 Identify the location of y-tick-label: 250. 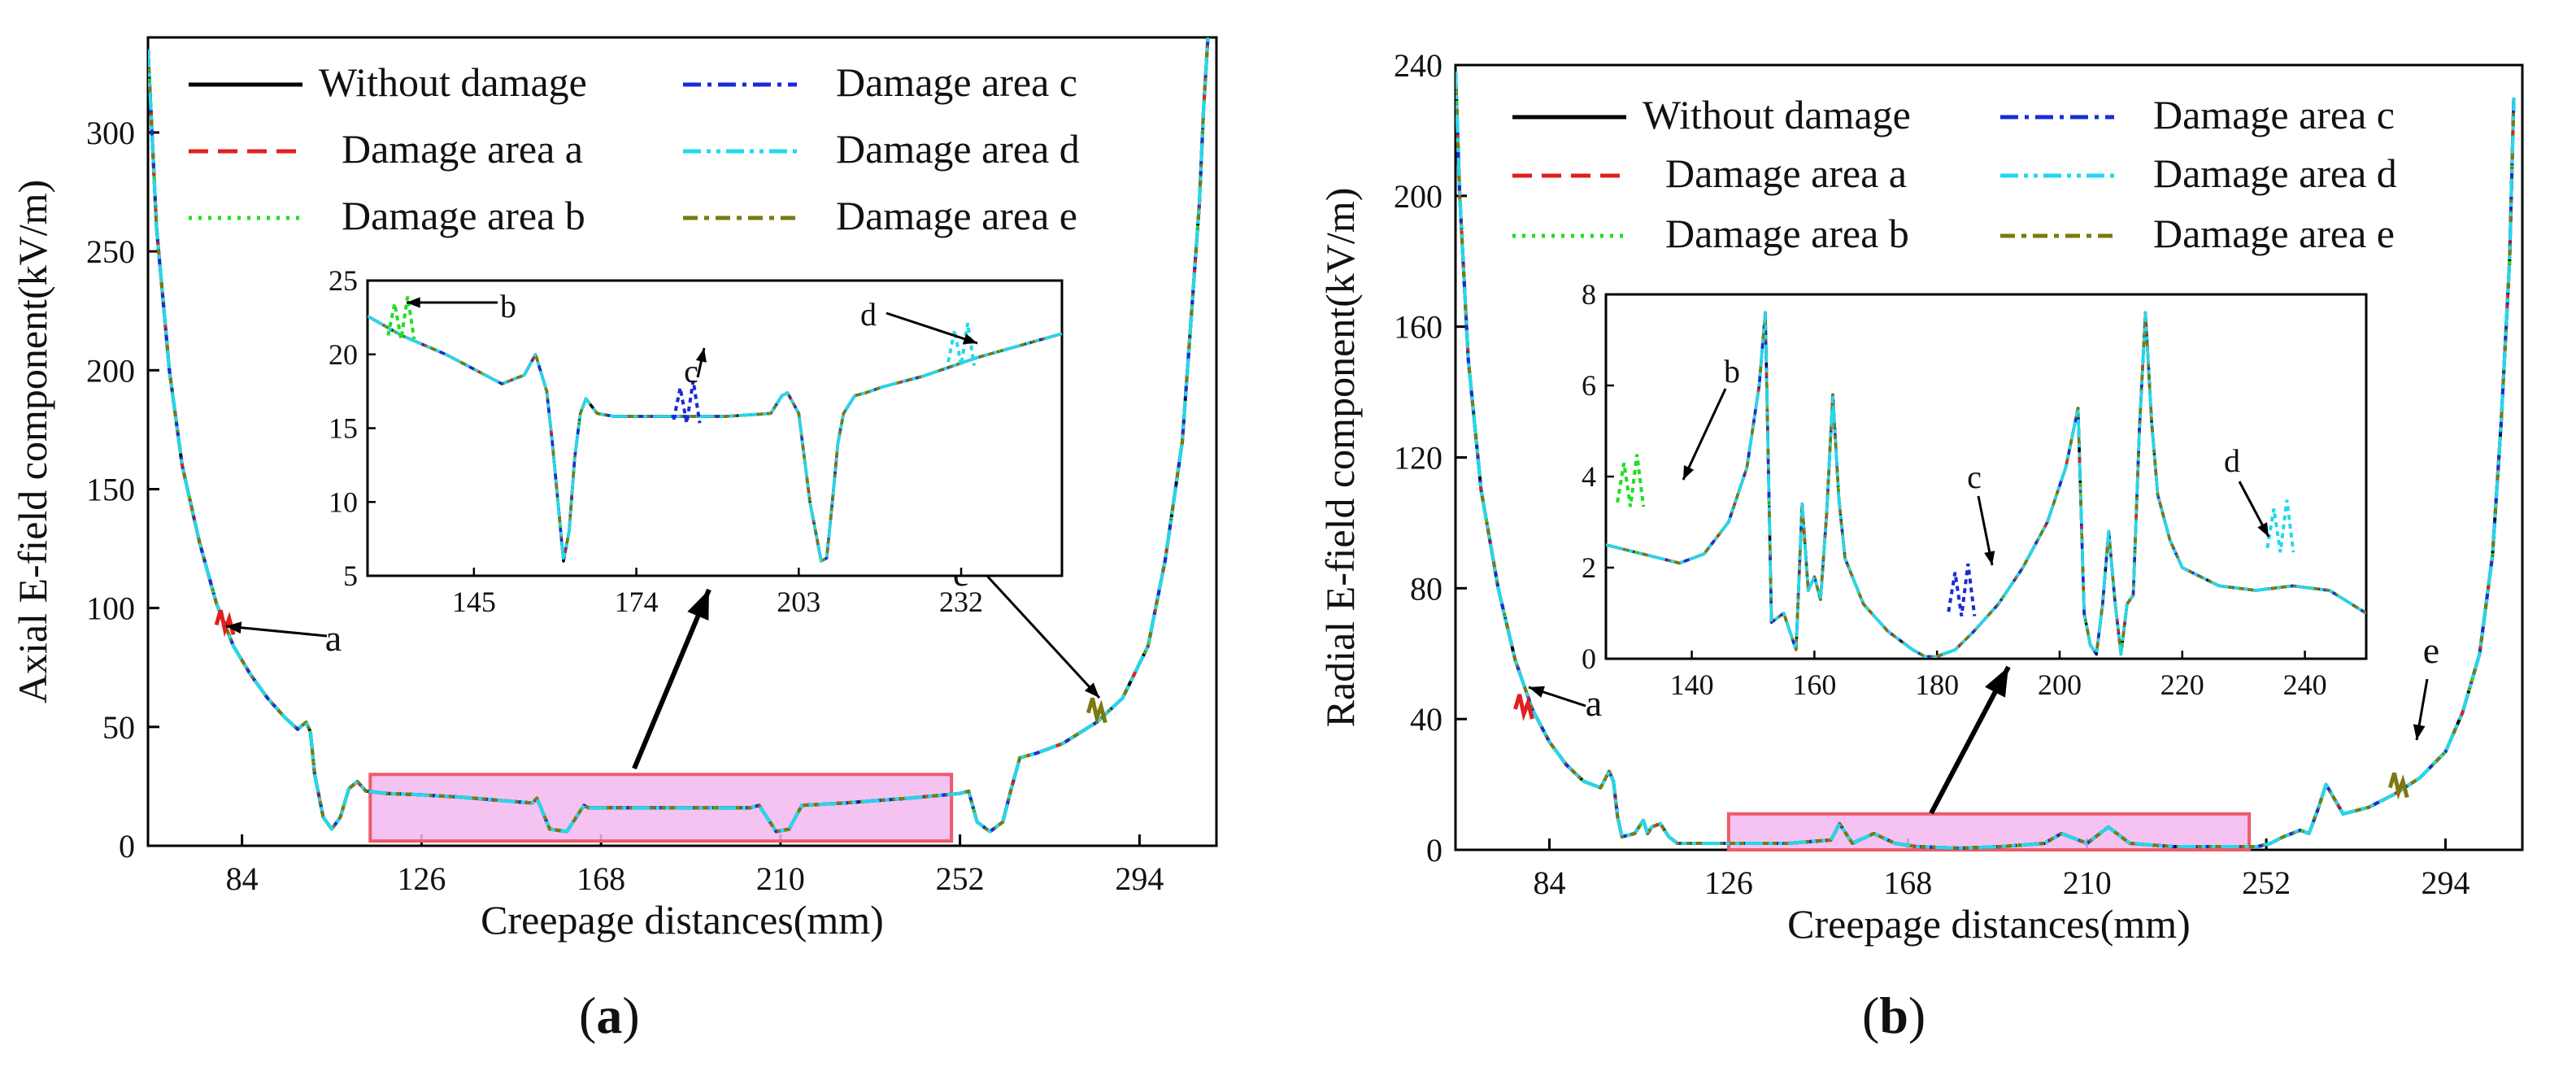
(111, 251).